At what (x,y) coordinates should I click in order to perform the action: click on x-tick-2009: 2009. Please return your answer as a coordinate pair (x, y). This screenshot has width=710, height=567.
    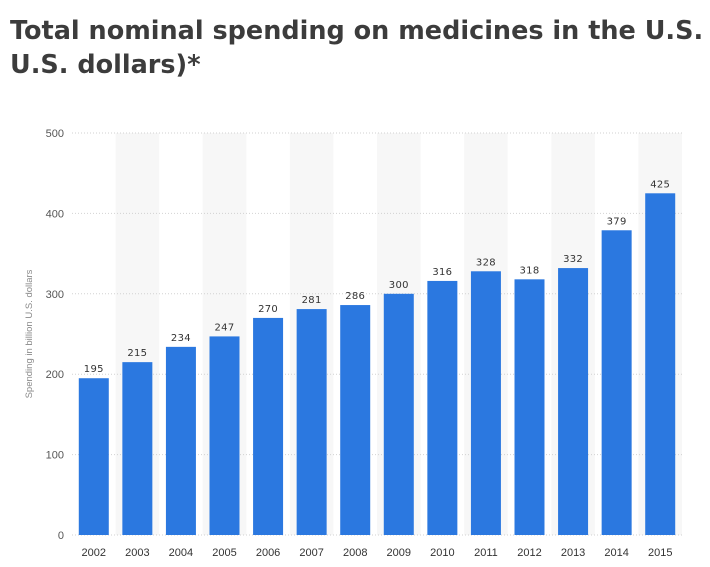
    Looking at the image, I should click on (399, 553).